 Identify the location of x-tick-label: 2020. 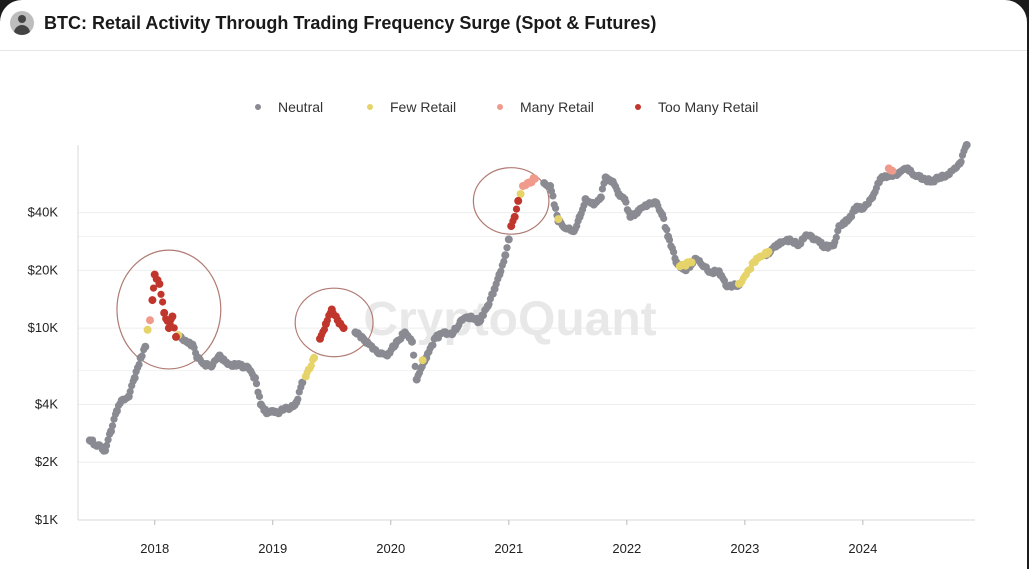
(390, 548).